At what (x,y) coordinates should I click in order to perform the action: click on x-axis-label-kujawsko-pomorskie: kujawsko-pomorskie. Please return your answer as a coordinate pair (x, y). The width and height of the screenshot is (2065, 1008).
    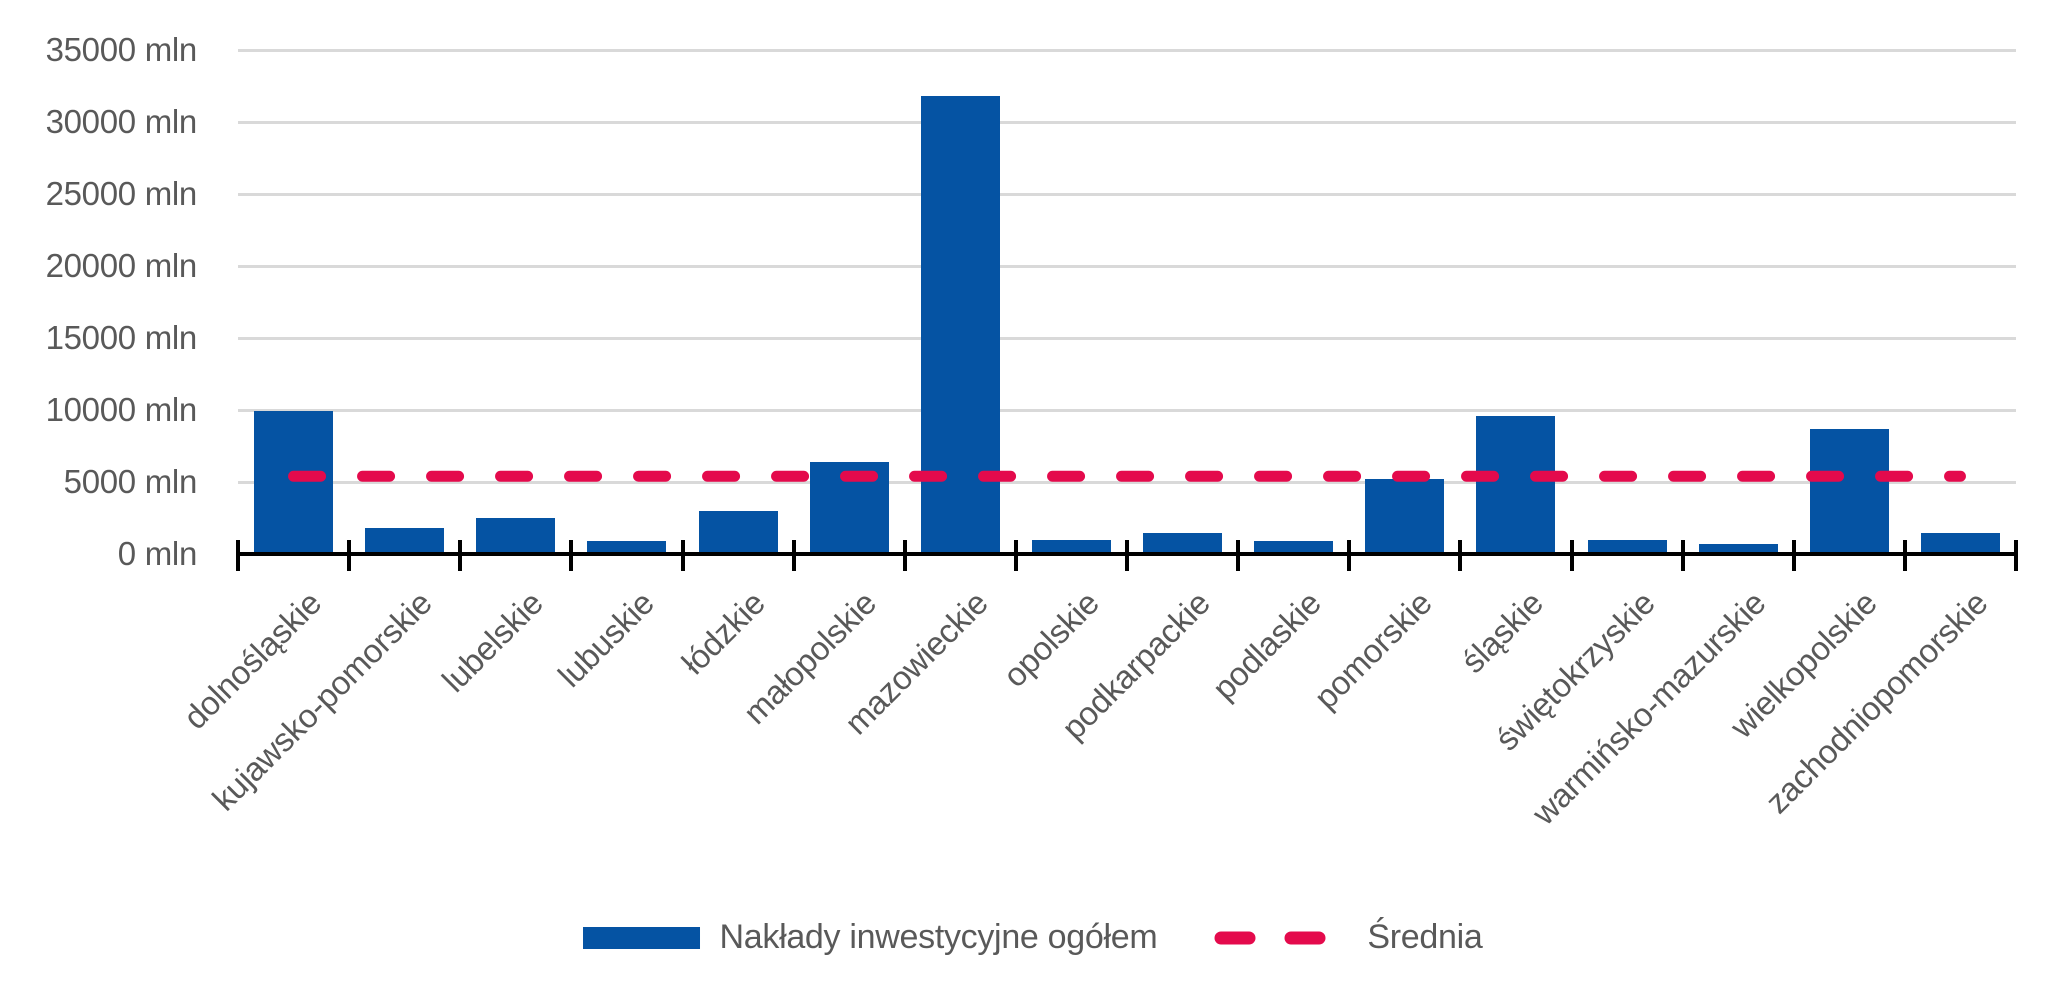
    Looking at the image, I should click on (322, 701).